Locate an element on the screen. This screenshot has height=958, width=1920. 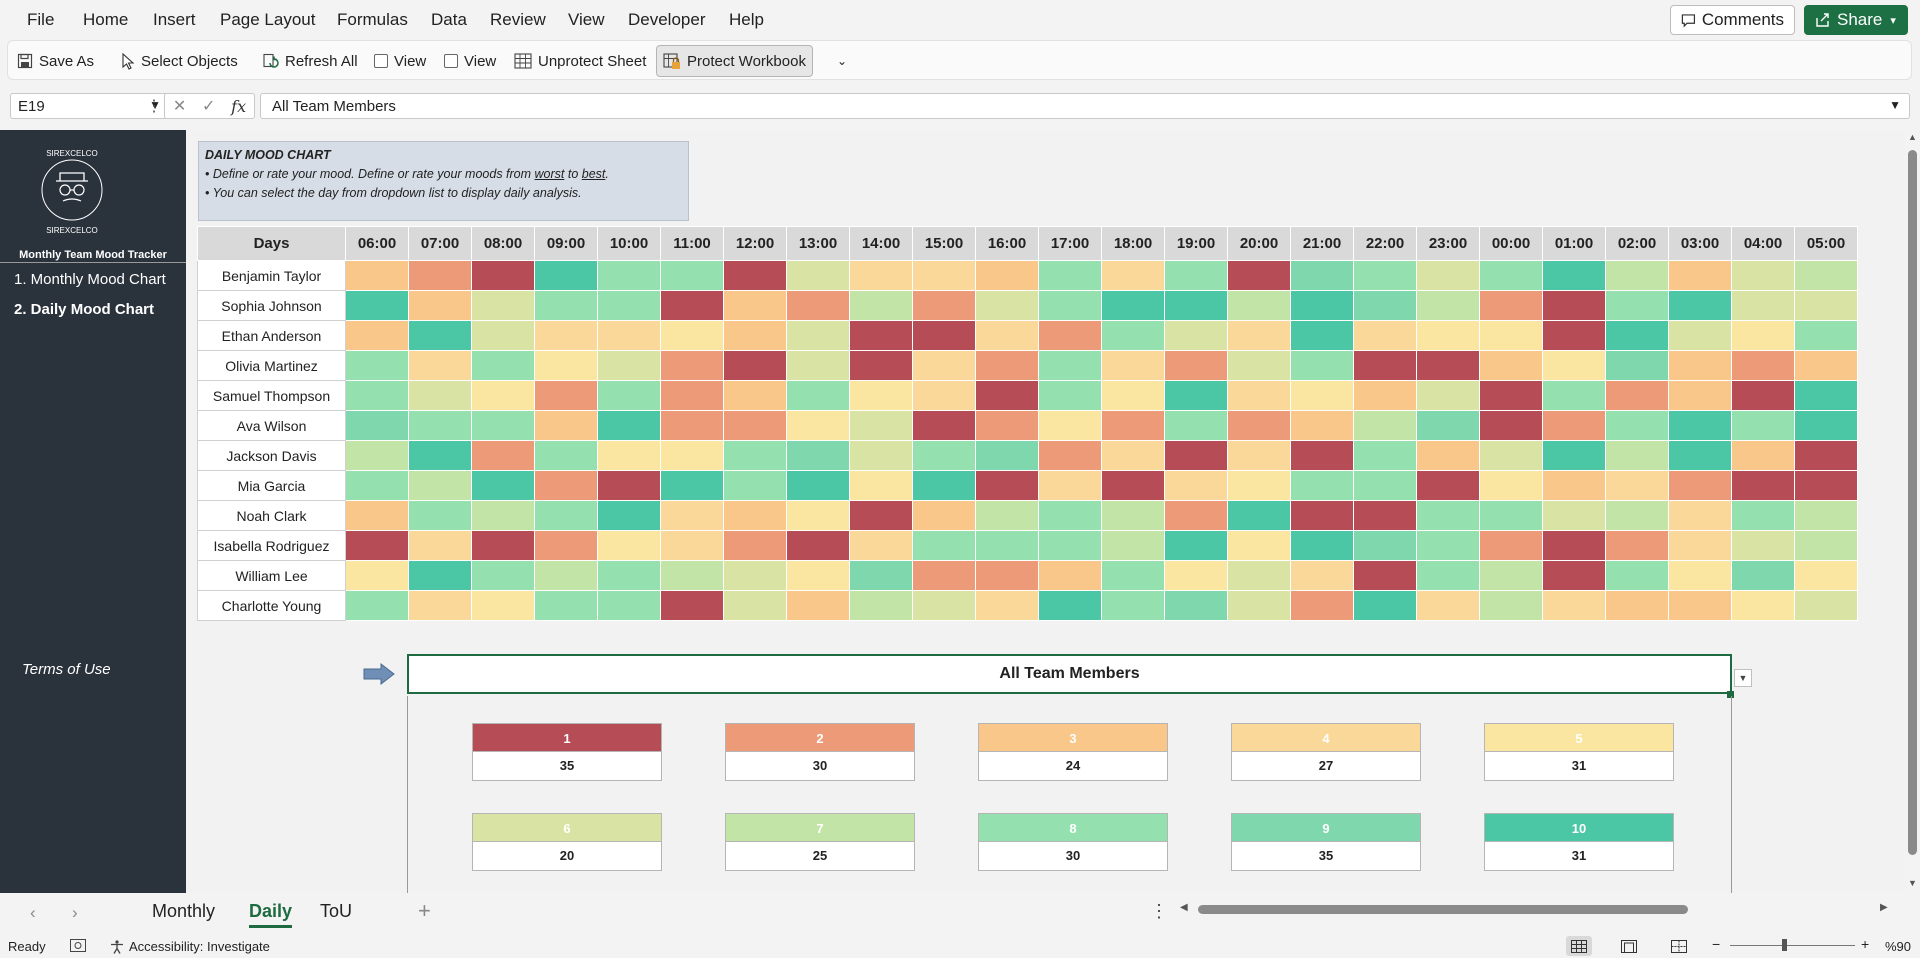
menu-developer: Developer is located at coordinates (667, 19).